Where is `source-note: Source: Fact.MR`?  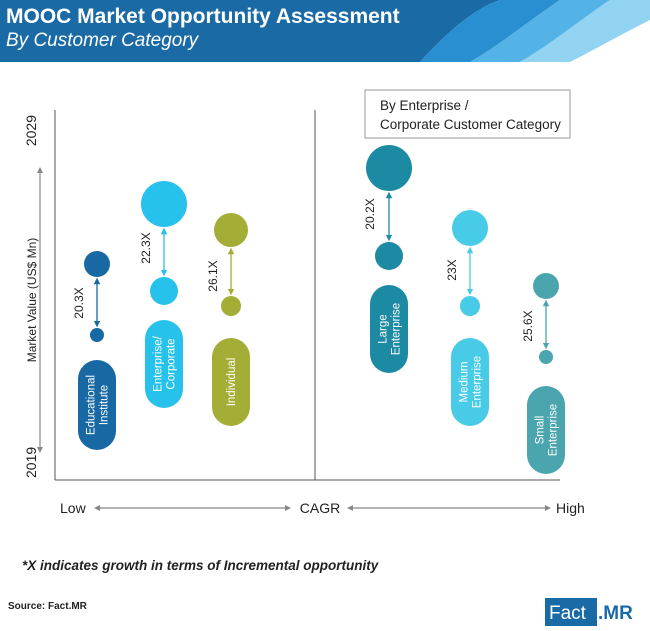 source-note: Source: Fact.MR is located at coordinates (47, 606).